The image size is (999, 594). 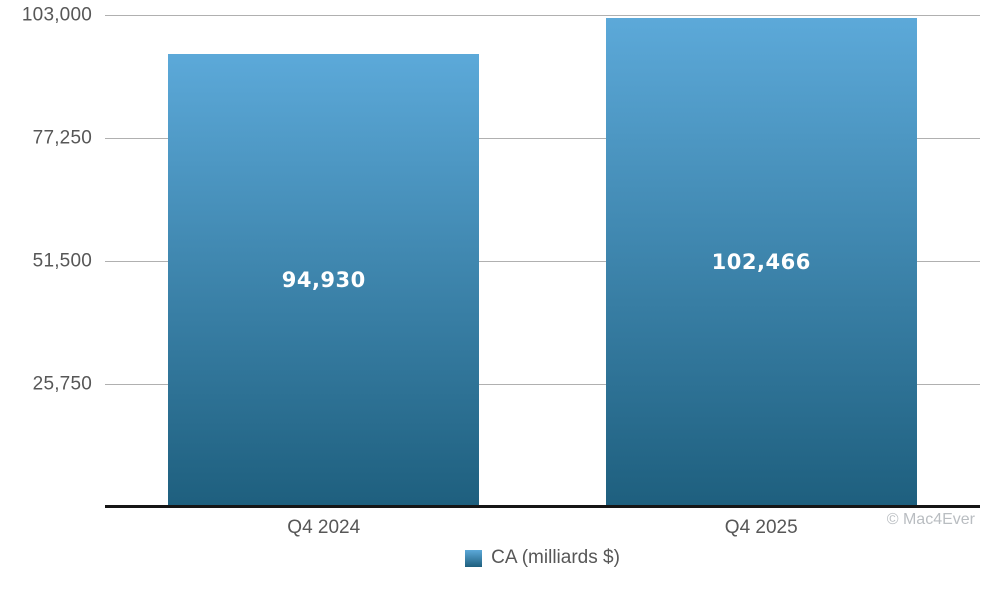 I want to click on watermark: © Mac4Ever, so click(x=930, y=519).